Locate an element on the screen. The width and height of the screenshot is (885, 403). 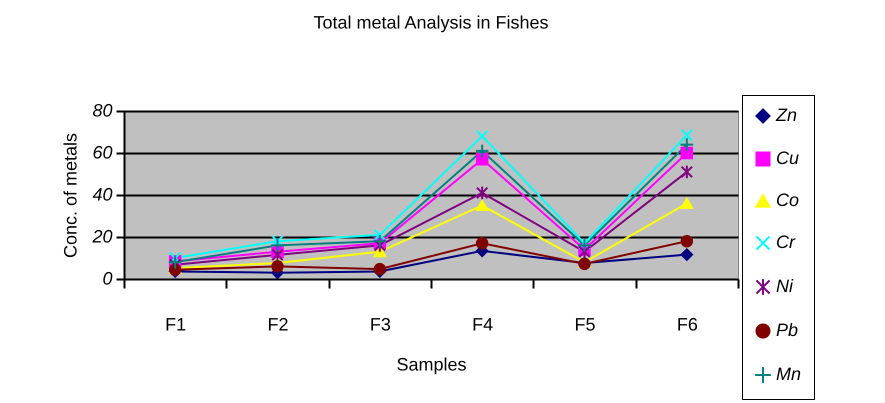
chart-title: Total metal Analysis in Fishes is located at coordinates (431, 22).